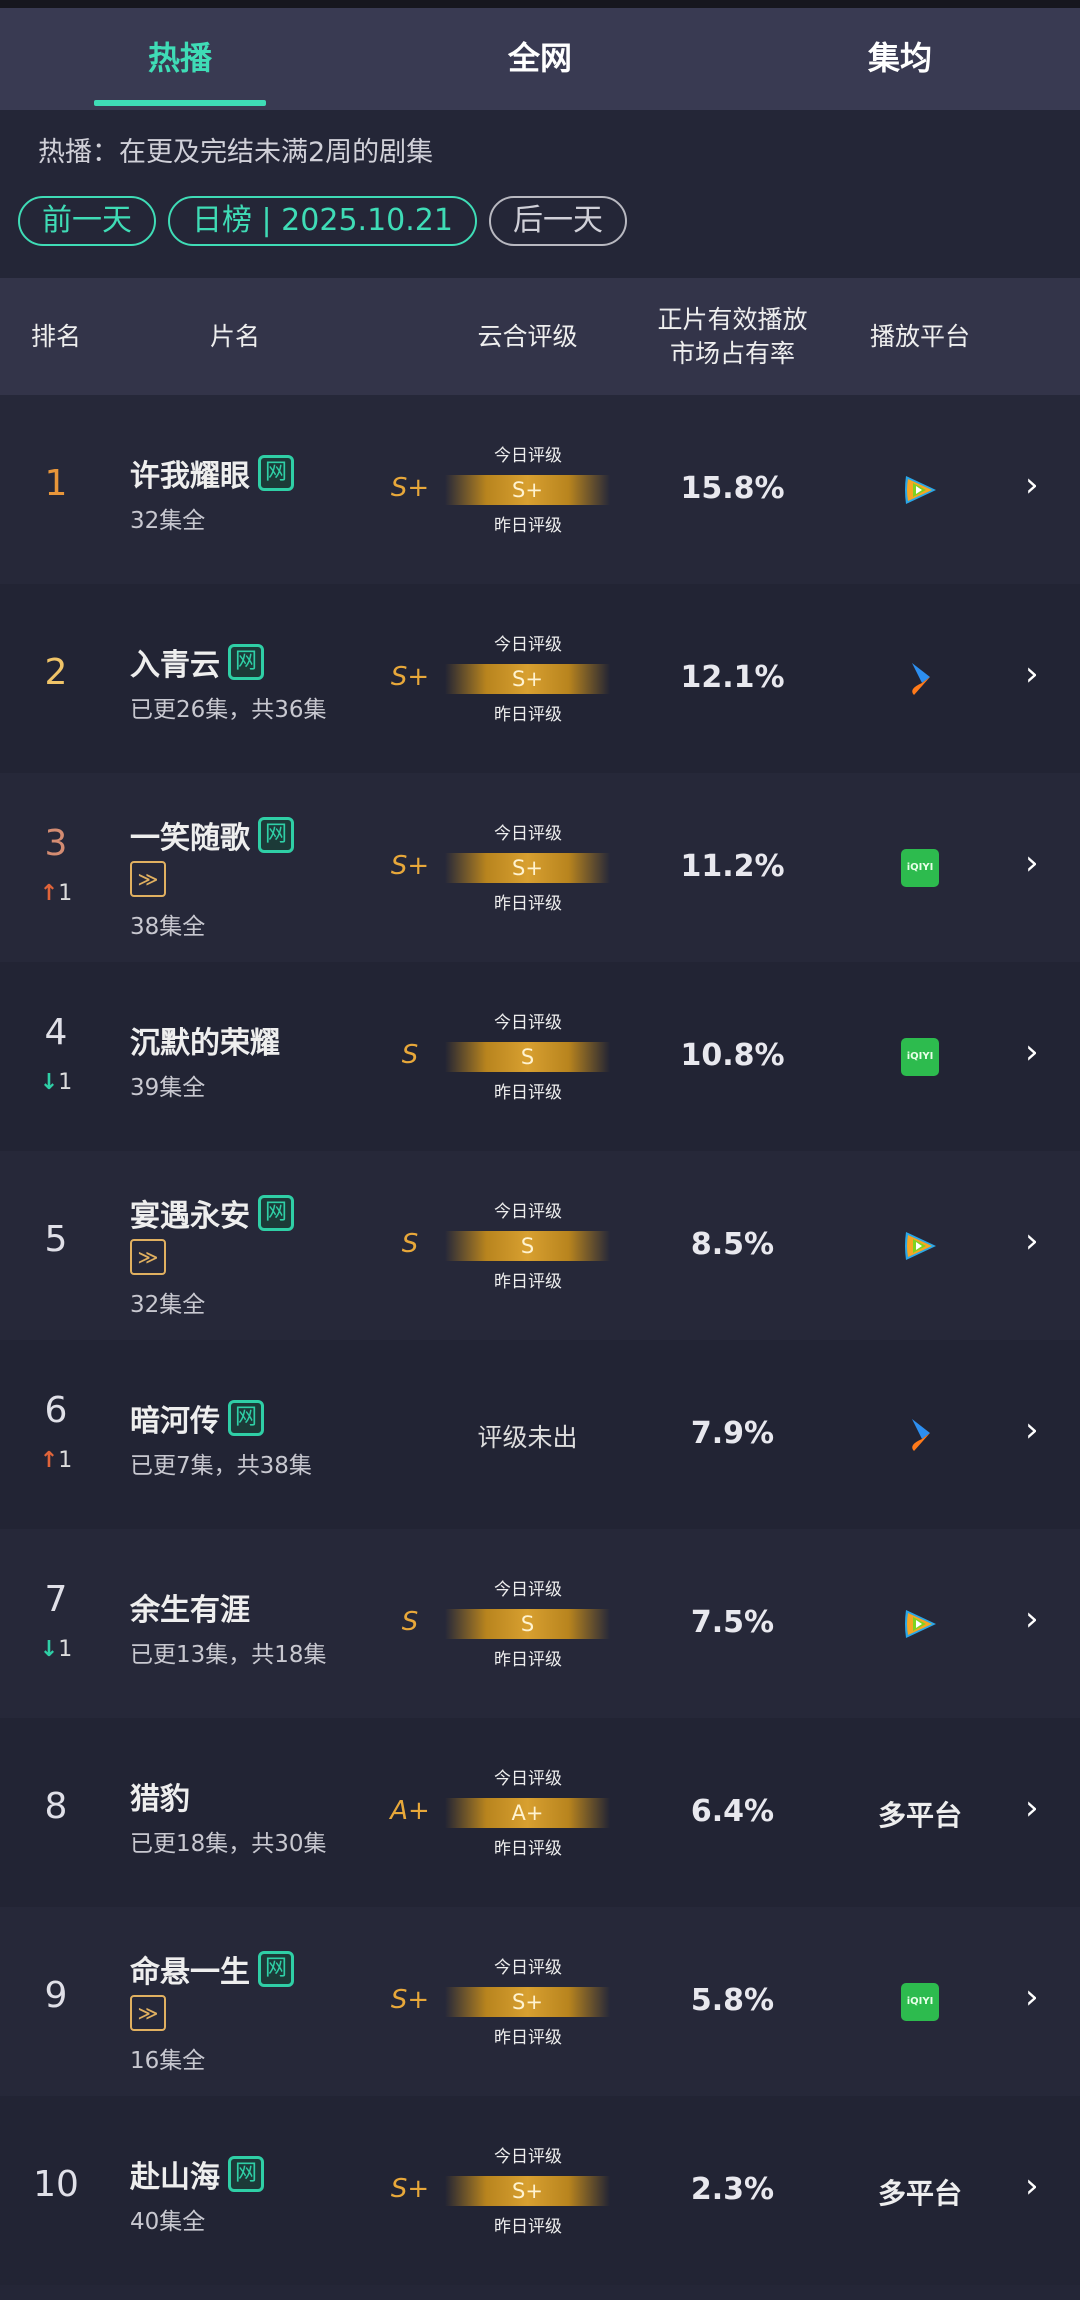  Describe the element at coordinates (175, 1421) in the screenshot. I see `show-title-text: 暗河传` at that location.